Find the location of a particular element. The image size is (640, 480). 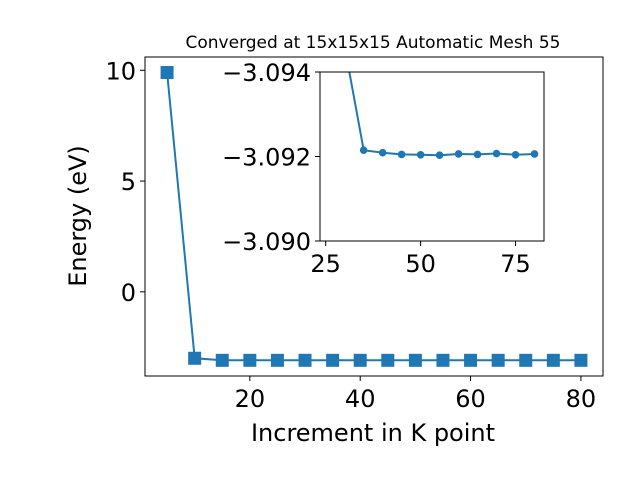

main-x-tick-label: 60 is located at coordinates (470, 399).